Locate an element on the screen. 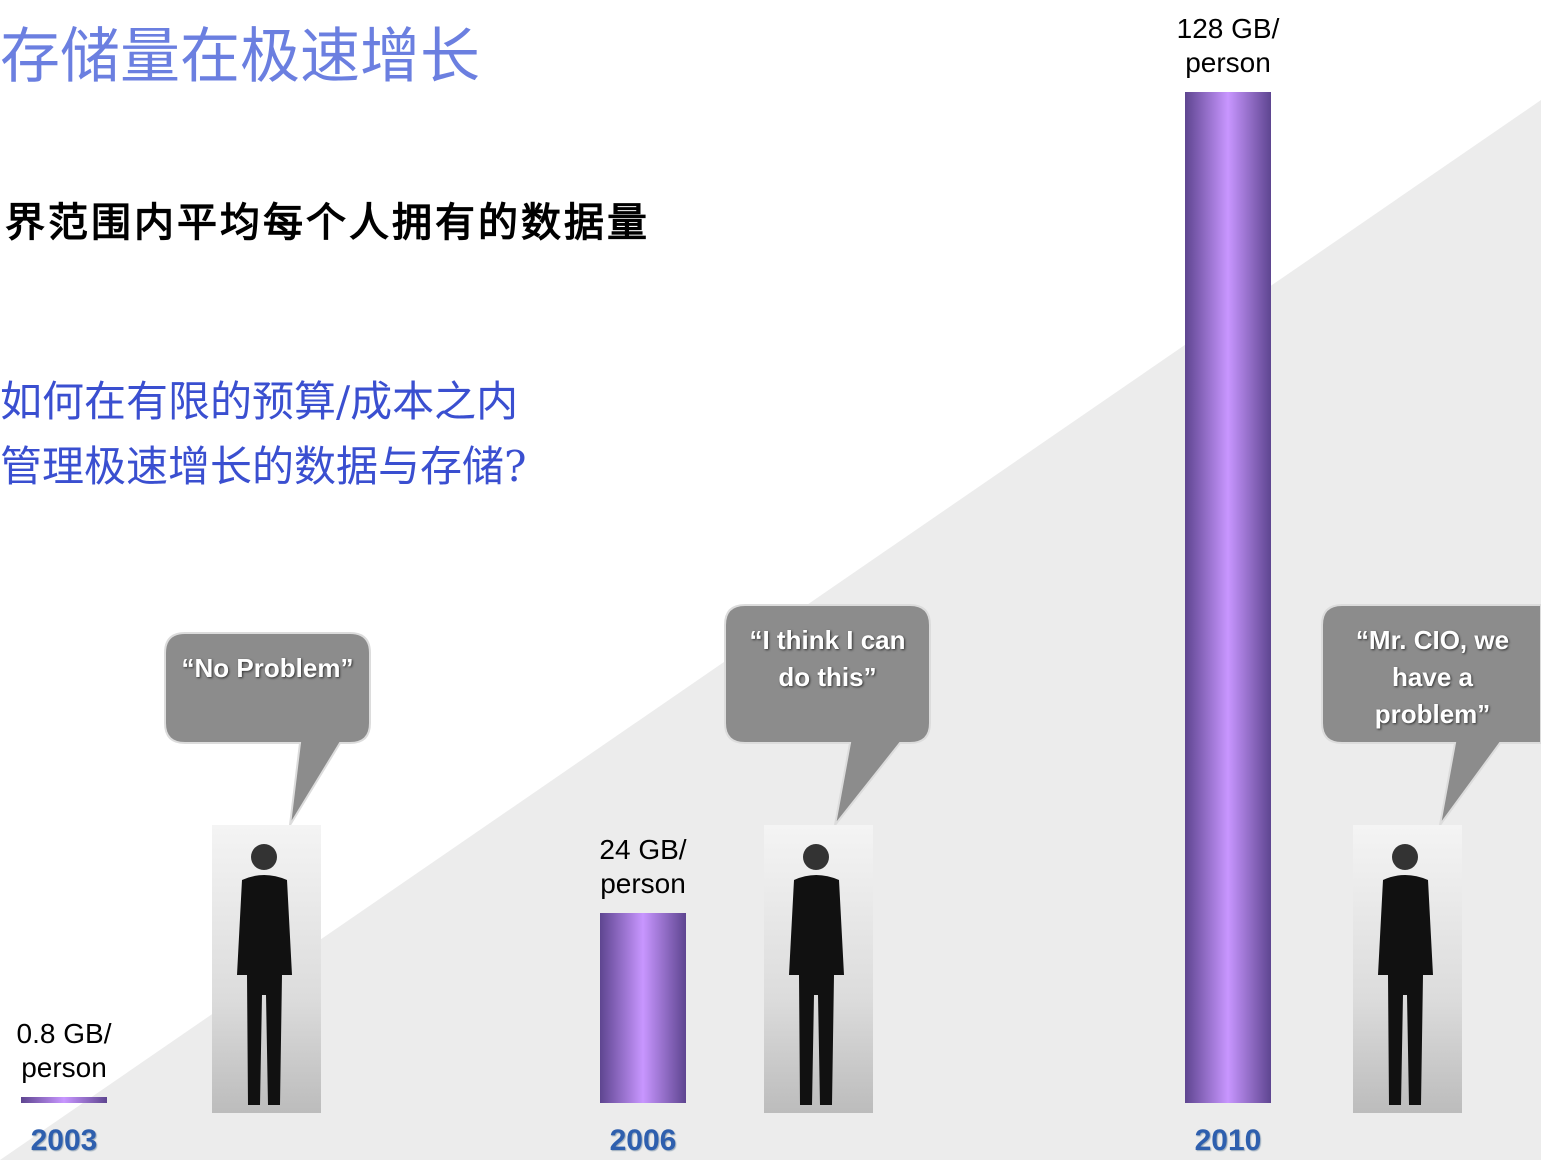  x-tick-label: 2010 is located at coordinates (1228, 1140).